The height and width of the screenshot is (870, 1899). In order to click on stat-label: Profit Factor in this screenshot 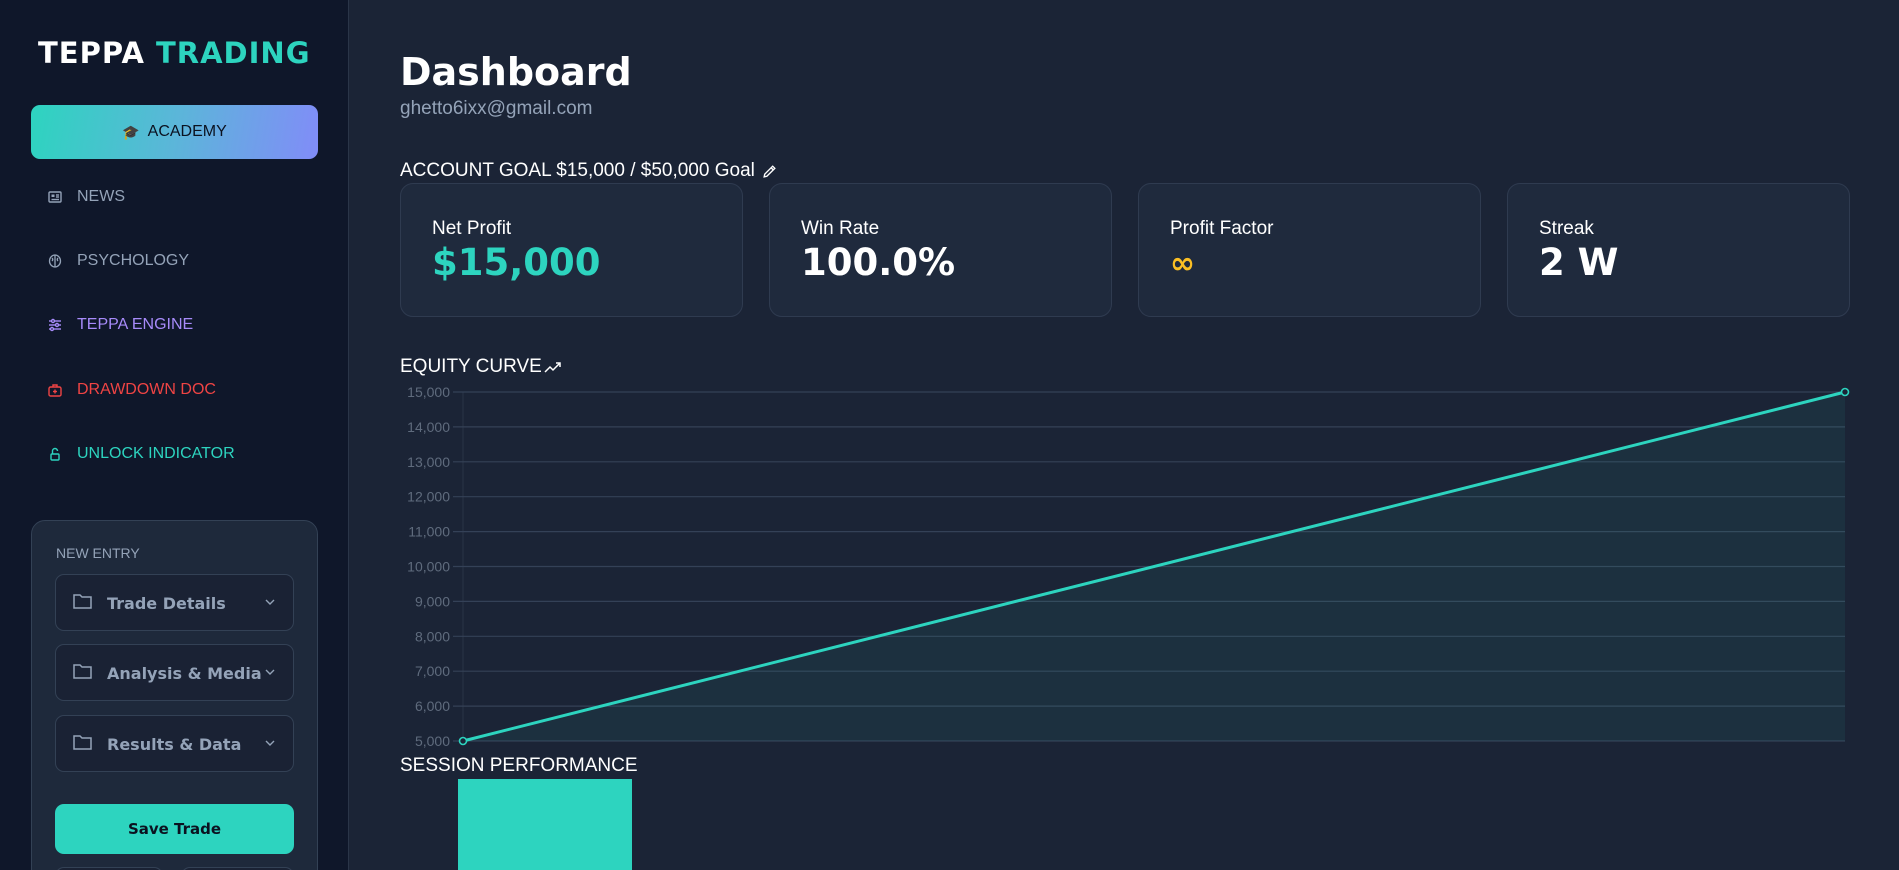, I will do `click(1222, 228)`.